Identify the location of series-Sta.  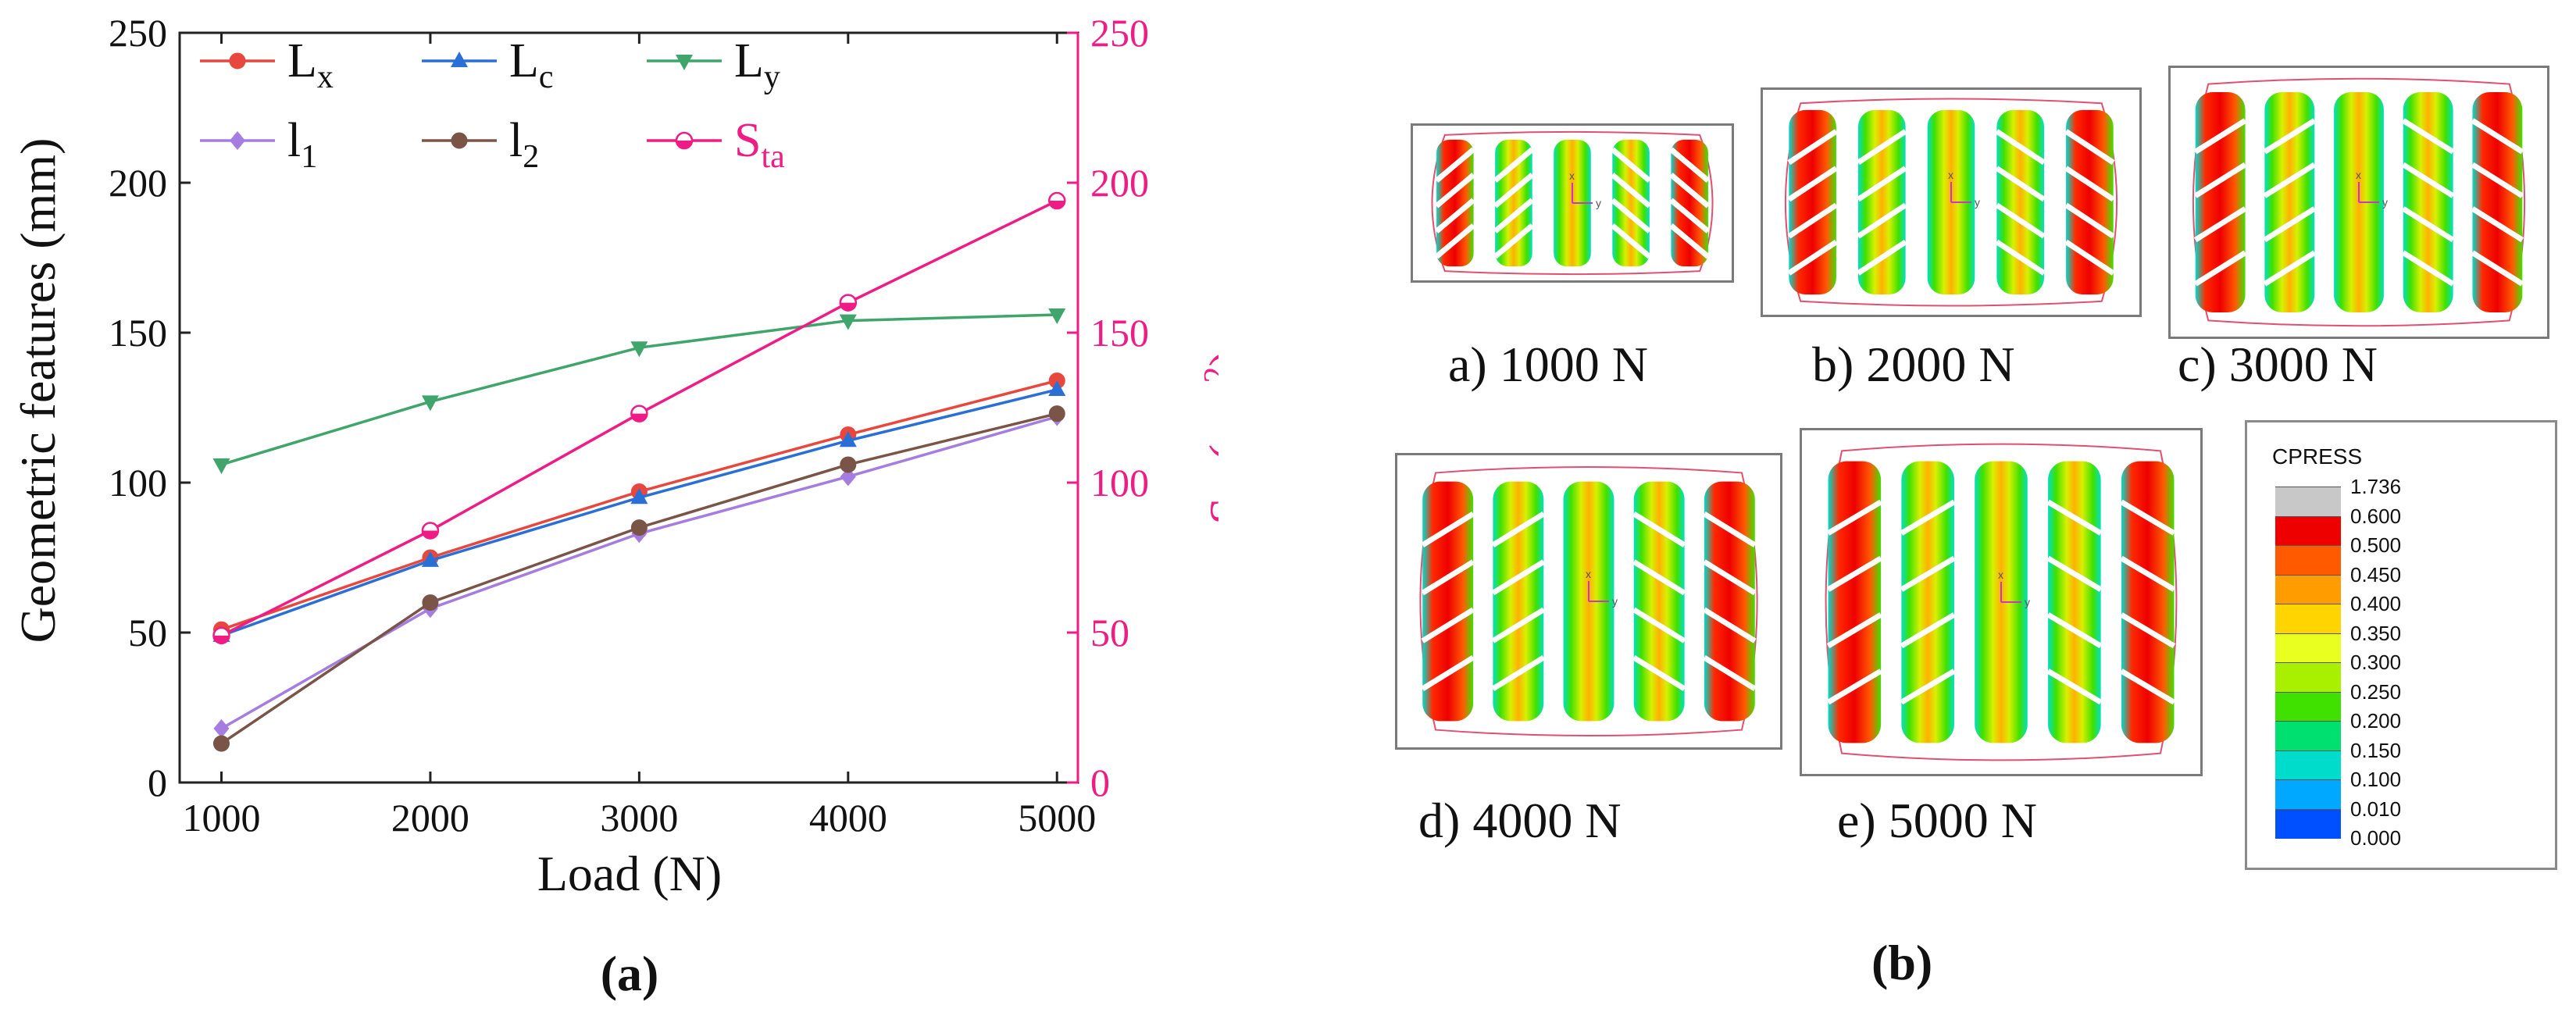
(639, 418).